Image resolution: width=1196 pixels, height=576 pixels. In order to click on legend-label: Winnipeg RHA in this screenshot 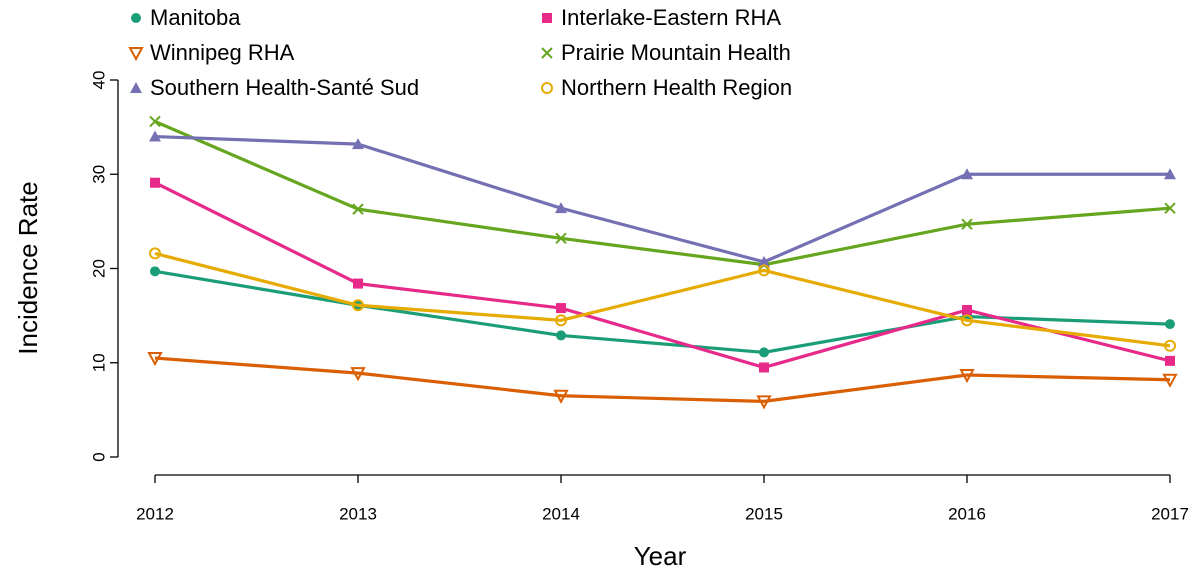, I will do `click(222, 52)`.